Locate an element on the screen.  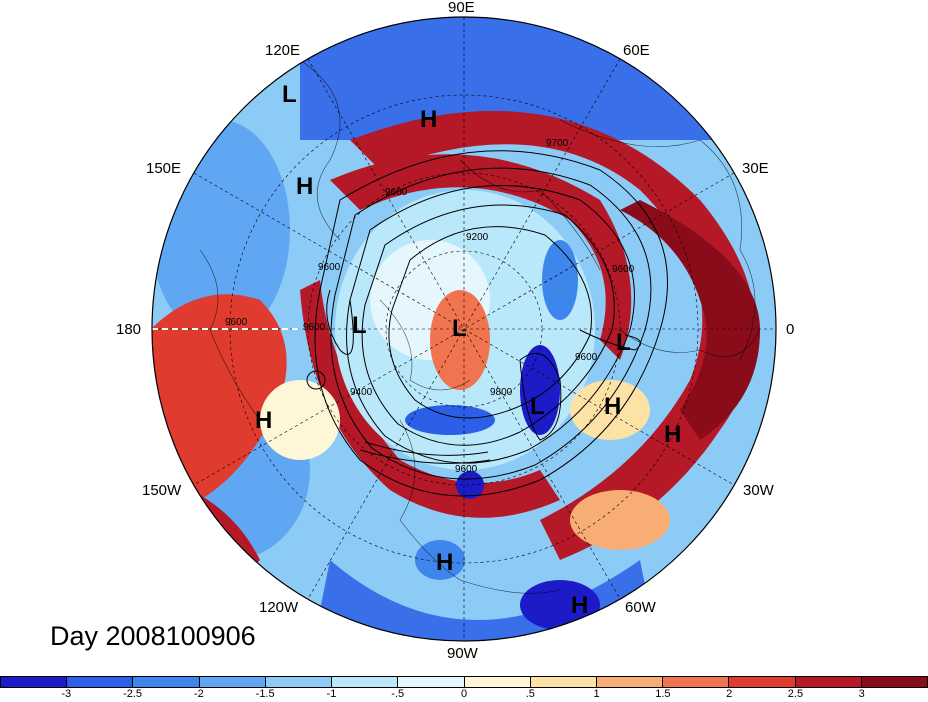
colorbar-tick-label: .5 is located at coordinates (530, 694).